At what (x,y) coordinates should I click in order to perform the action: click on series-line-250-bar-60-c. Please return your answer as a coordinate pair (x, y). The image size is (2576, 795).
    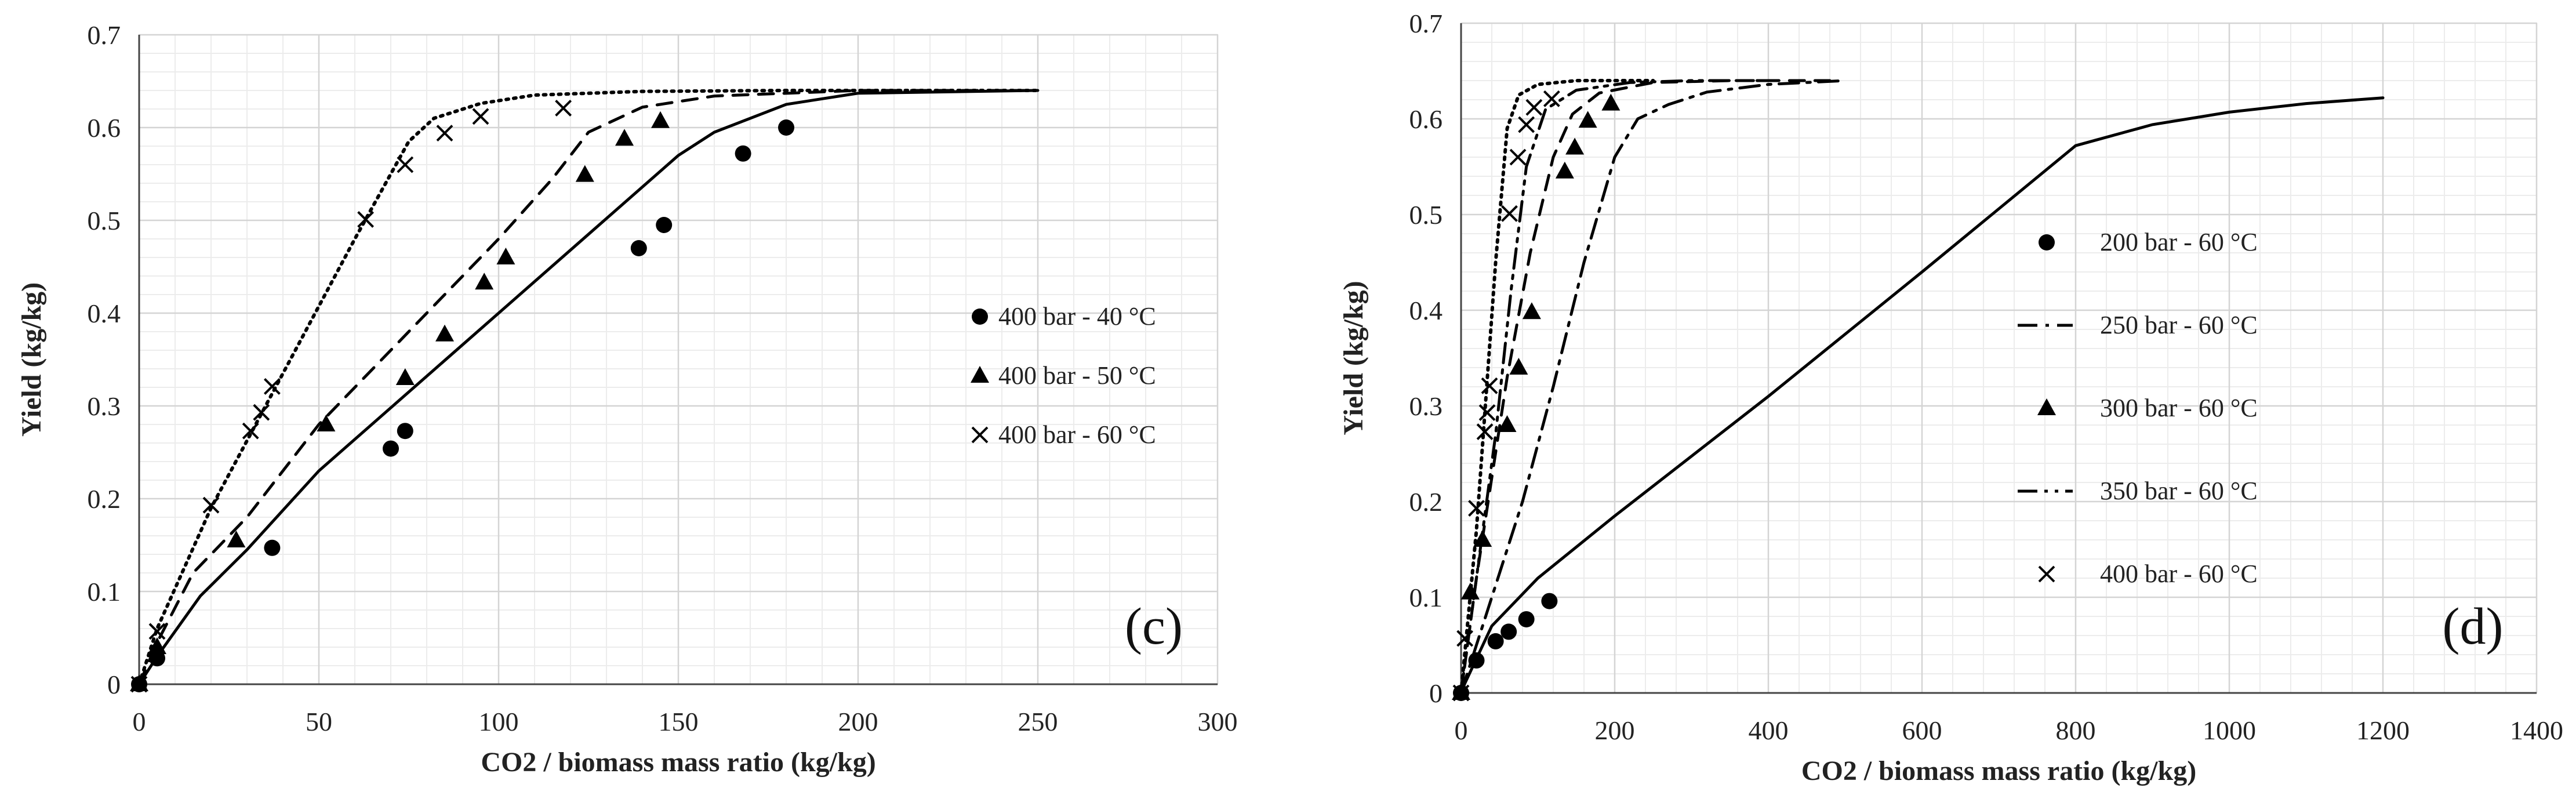
    Looking at the image, I should click on (1653, 387).